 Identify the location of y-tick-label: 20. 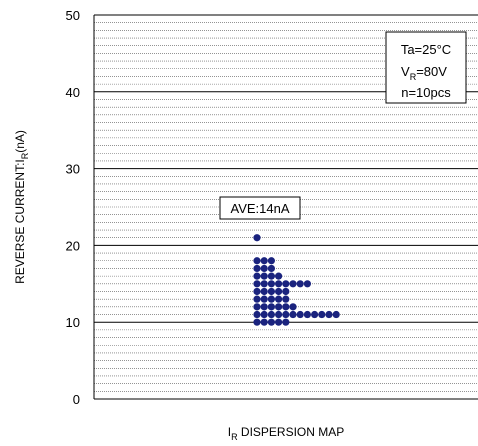
(73, 245).